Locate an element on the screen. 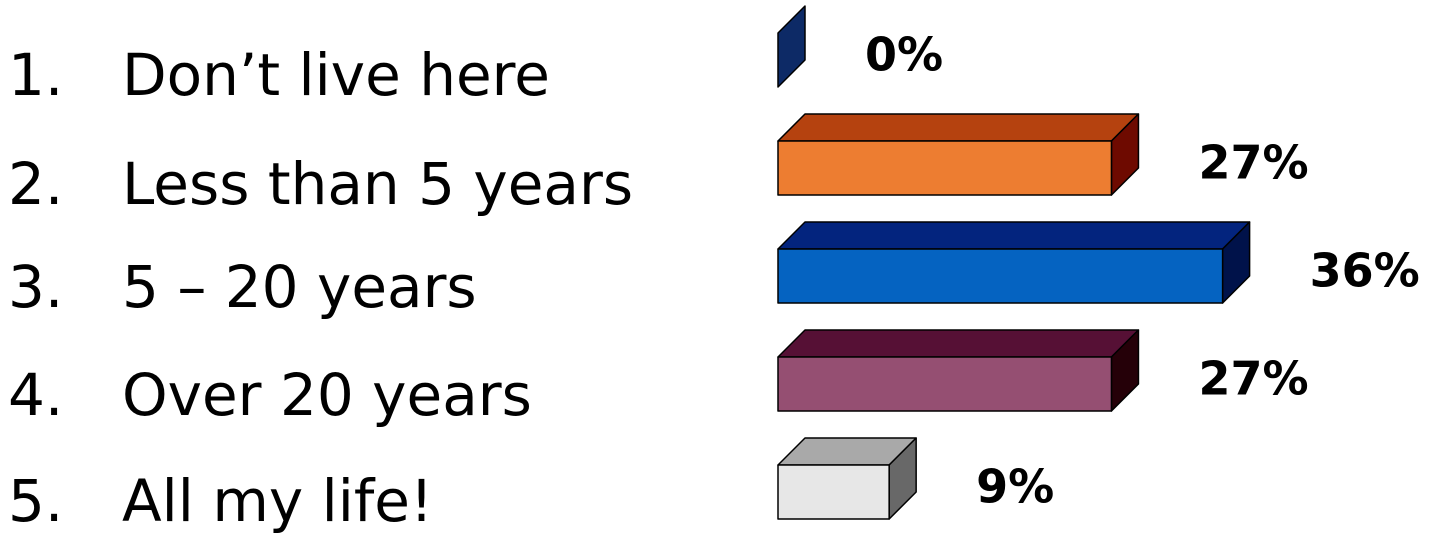  answer-option-2: 2. Less than 5 years is located at coordinates (320, 184).